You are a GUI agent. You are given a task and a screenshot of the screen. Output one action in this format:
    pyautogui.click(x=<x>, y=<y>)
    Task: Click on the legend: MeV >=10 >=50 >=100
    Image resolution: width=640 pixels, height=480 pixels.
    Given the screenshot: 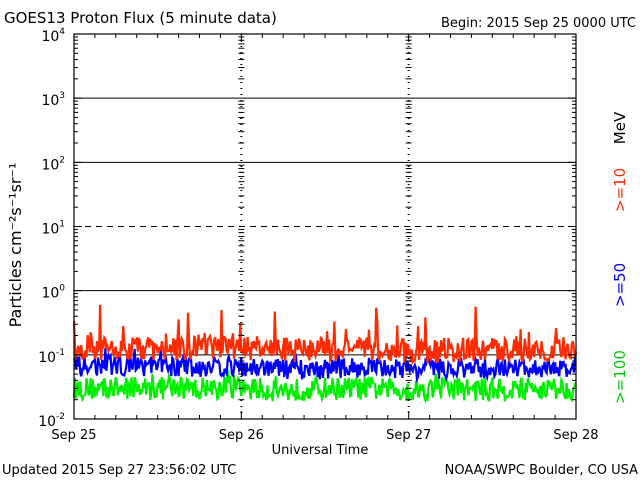 What is the action you would take?
    pyautogui.click(x=620, y=257)
    